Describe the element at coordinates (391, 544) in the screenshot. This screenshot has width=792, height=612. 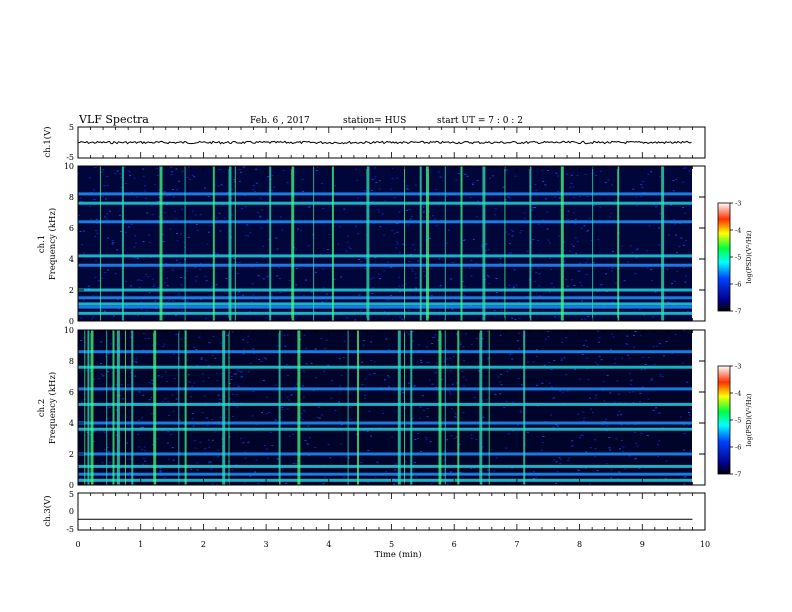
I see `time-tick-label: 5` at that location.